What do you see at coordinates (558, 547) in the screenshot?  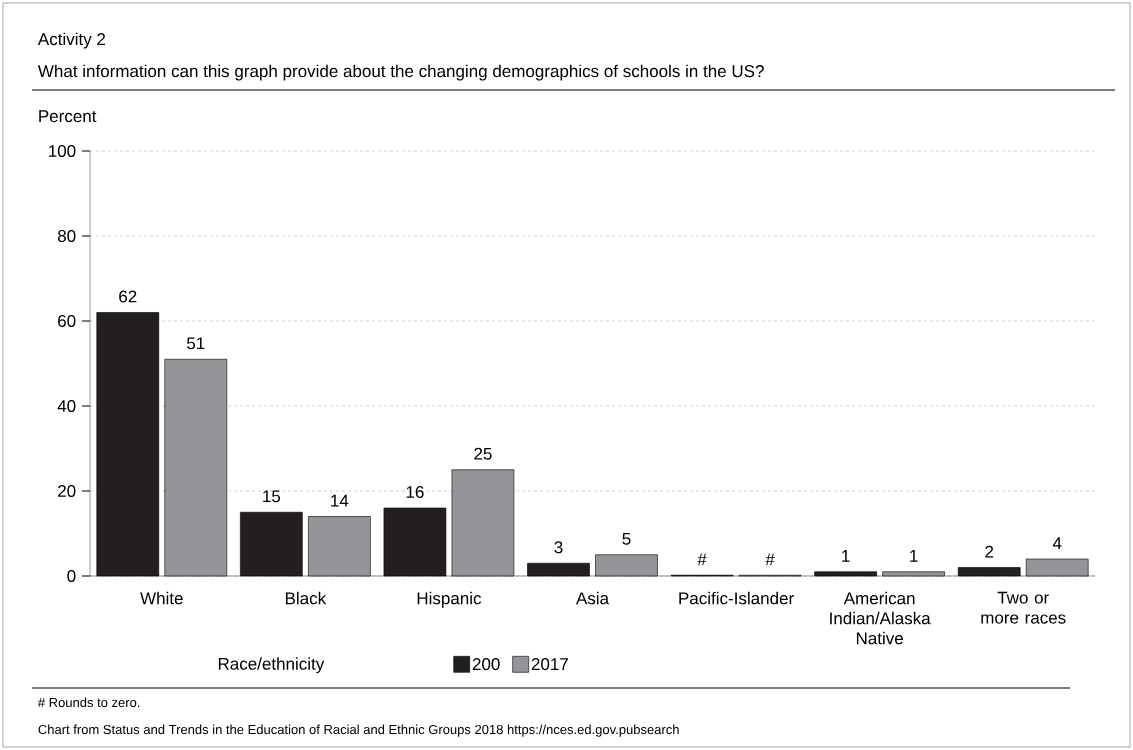 I see `data-label: 3` at bounding box center [558, 547].